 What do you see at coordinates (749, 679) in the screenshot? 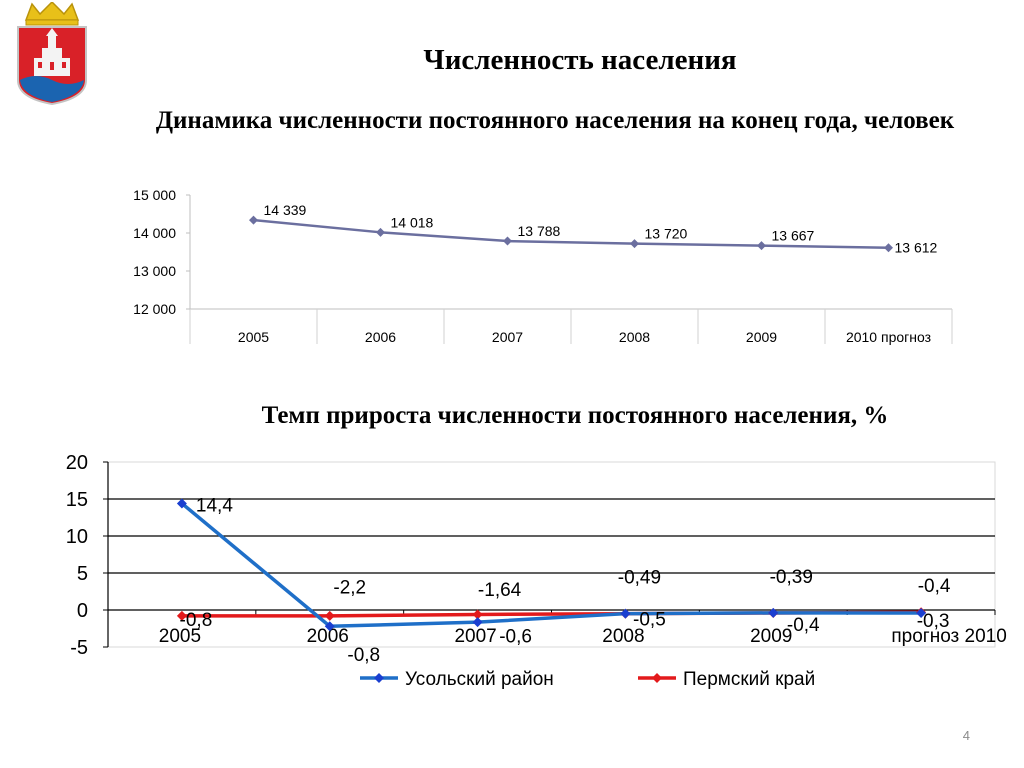
I see `legend-label: Пермский край` at bounding box center [749, 679].